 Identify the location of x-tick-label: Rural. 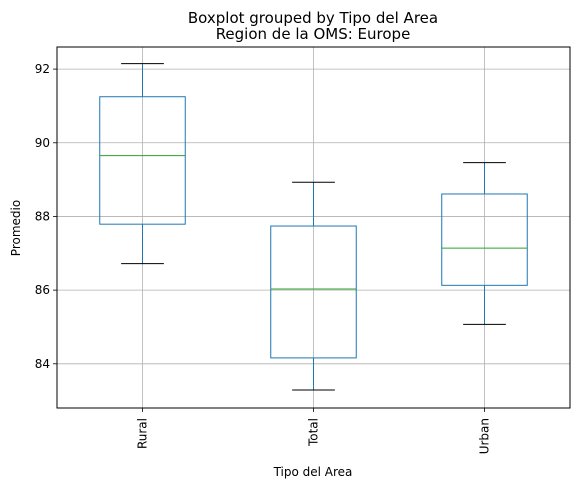
(143, 433).